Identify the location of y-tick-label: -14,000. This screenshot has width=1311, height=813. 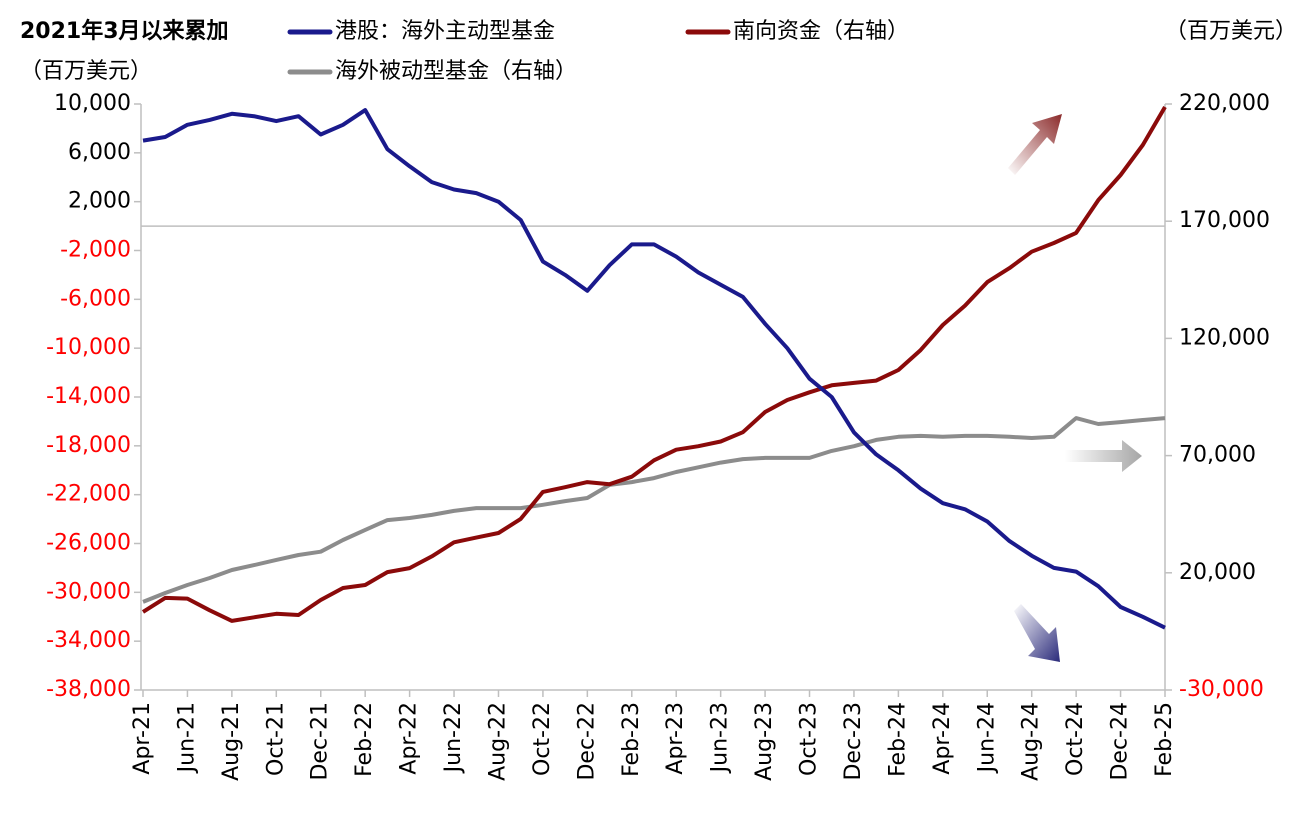
(88, 396).